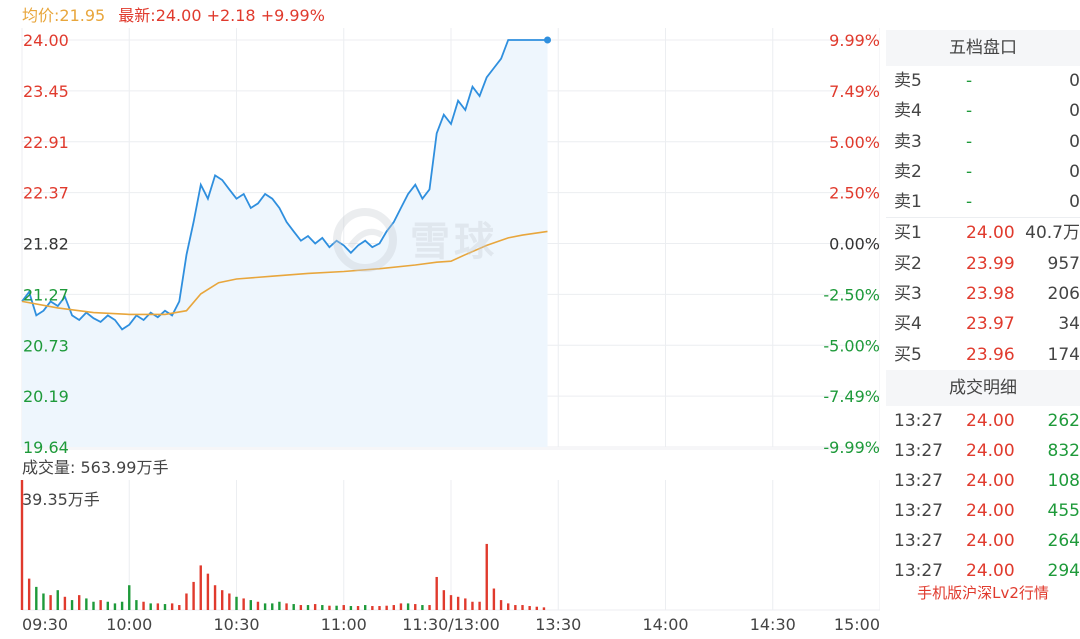 The width and height of the screenshot is (1080, 639). Describe the element at coordinates (236, 624) in the screenshot. I see `x-tick-label: 10:30` at that location.